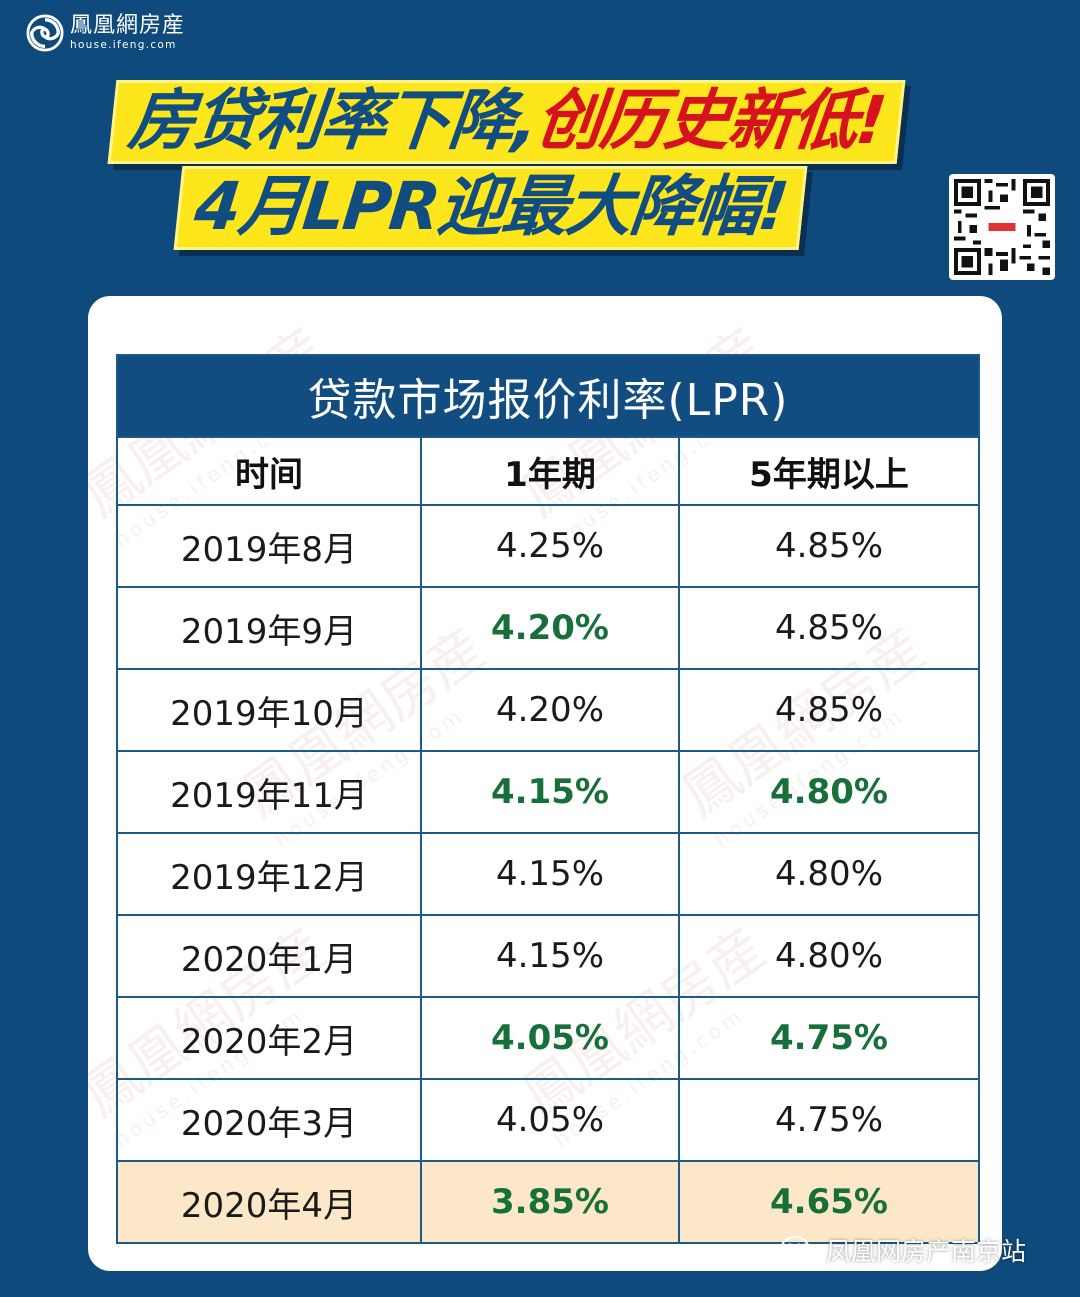  I want to click on account-name: 凤凰网房产南京站, so click(926, 1251).